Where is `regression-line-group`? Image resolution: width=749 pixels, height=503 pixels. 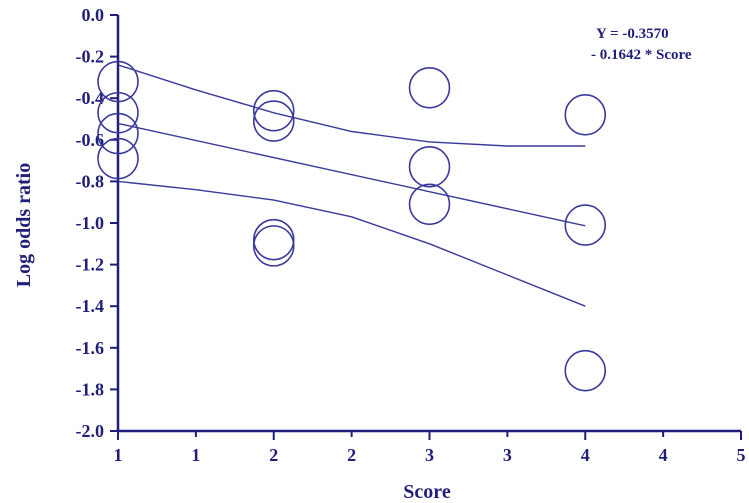 regression-line-group is located at coordinates (351, 174).